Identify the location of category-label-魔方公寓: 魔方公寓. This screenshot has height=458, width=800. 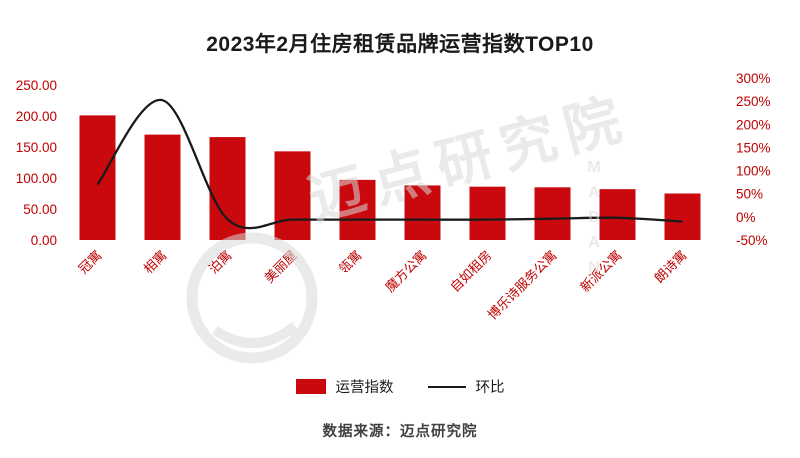
(405, 271).